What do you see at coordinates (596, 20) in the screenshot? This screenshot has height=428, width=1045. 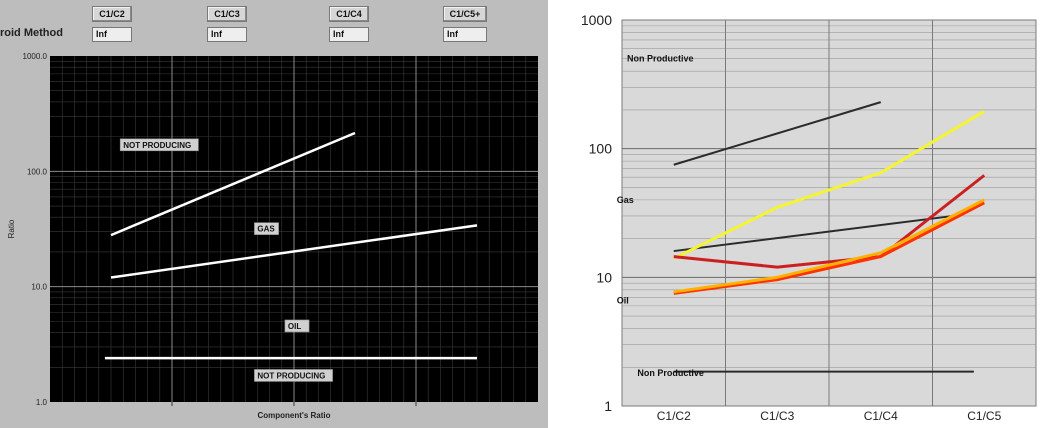 I see `right-y-tick-label: 1000` at bounding box center [596, 20].